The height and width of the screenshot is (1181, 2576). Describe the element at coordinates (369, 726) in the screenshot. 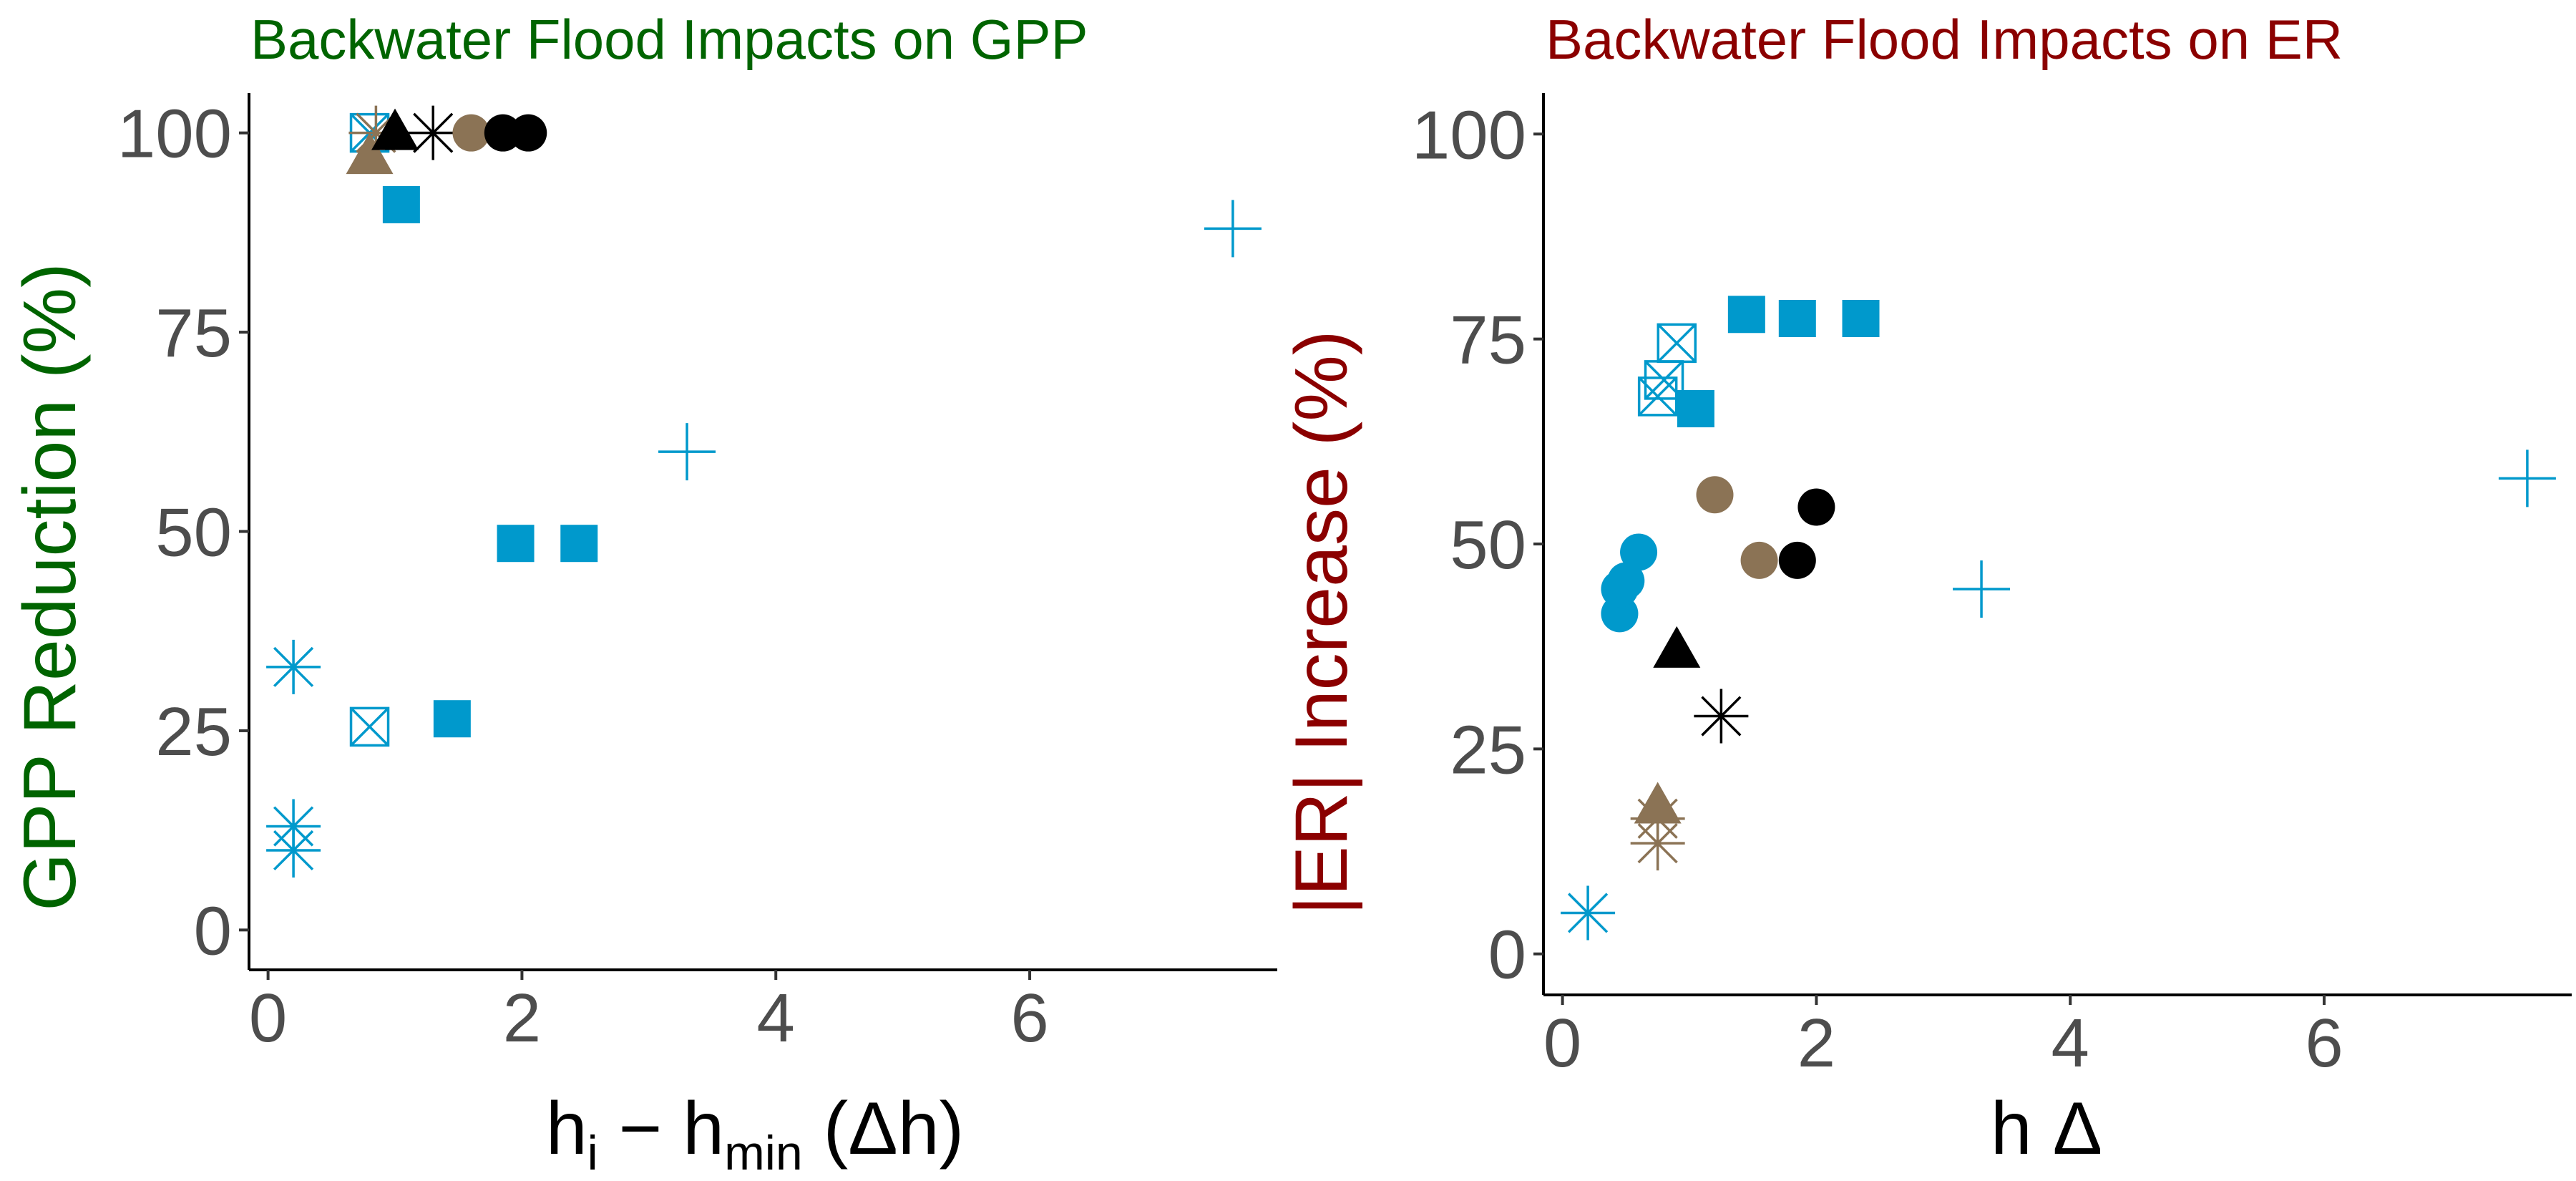

I see `gpp-data-point-boxx` at that location.